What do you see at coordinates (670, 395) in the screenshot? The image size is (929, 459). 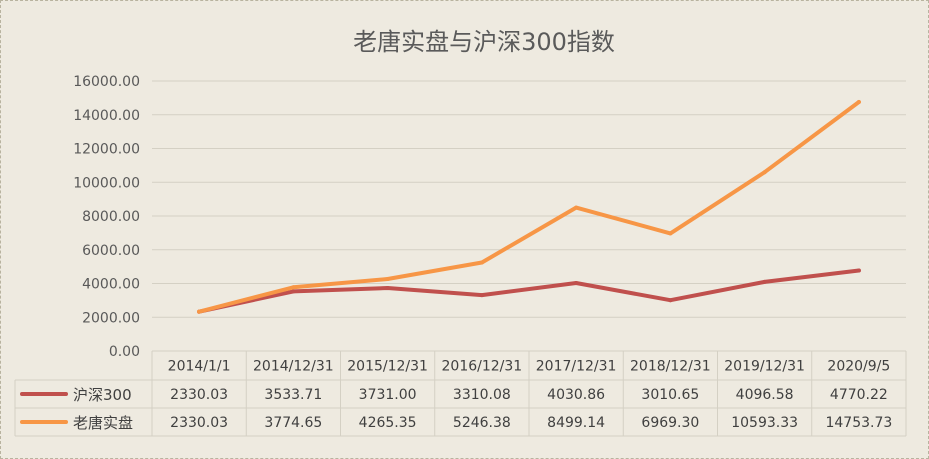 I see `table-cell-value: 3010.65` at bounding box center [670, 395].